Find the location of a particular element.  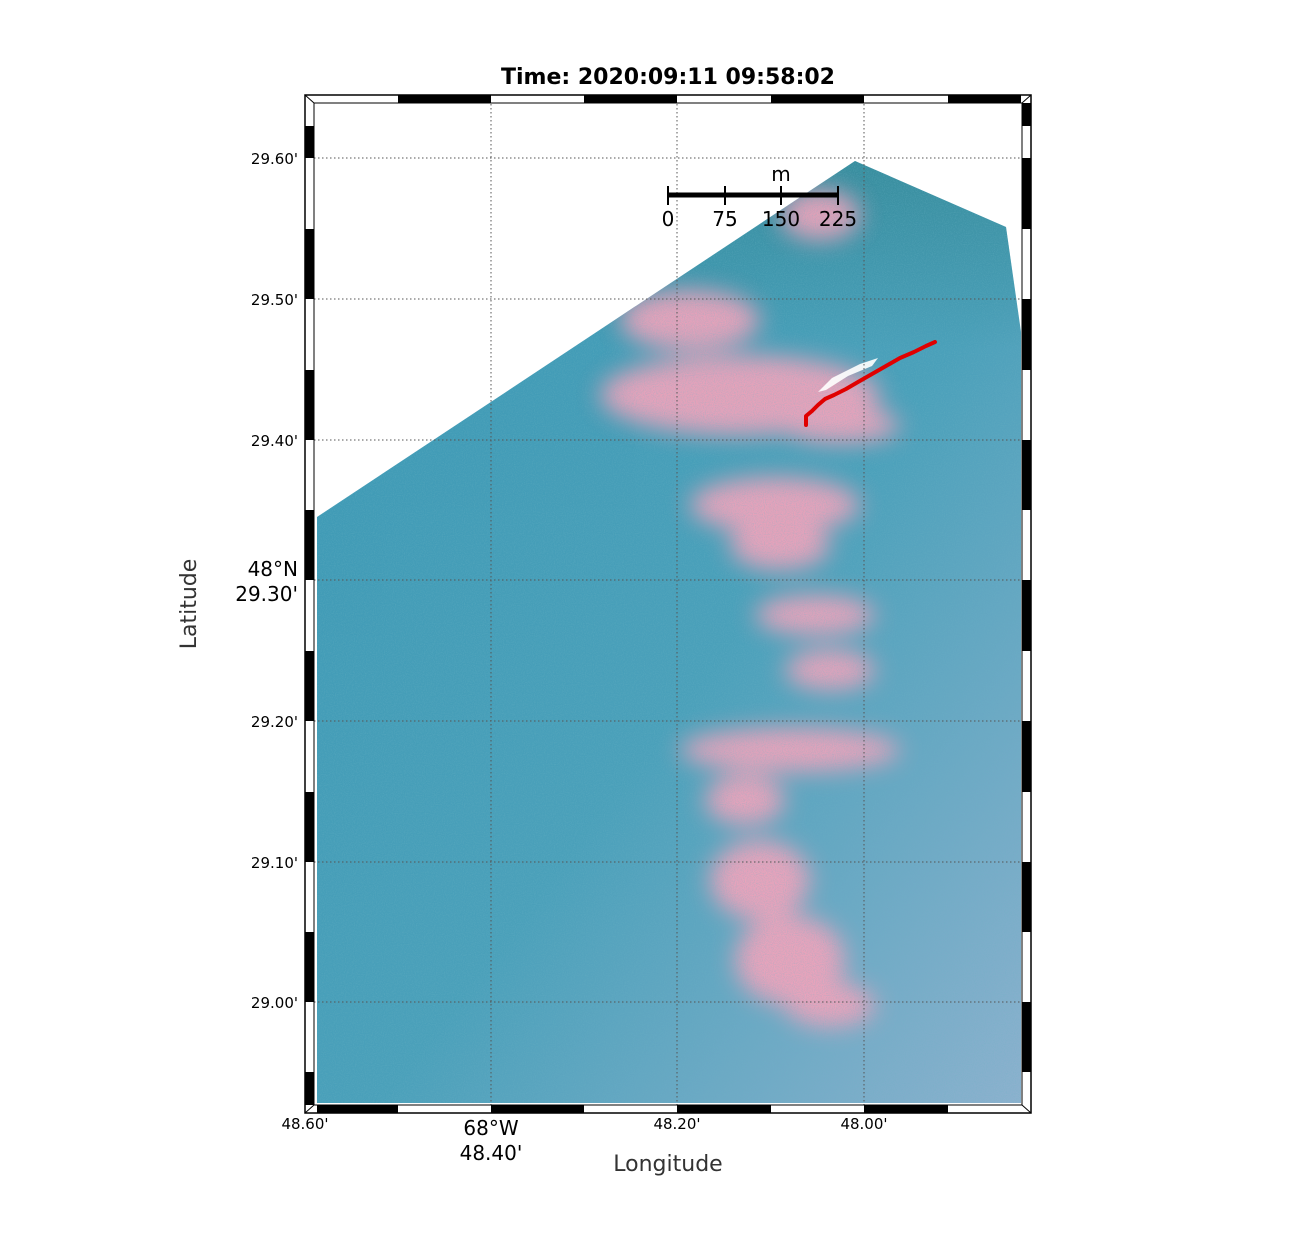

lat-tick: 29.30' is located at coordinates (266, 594).